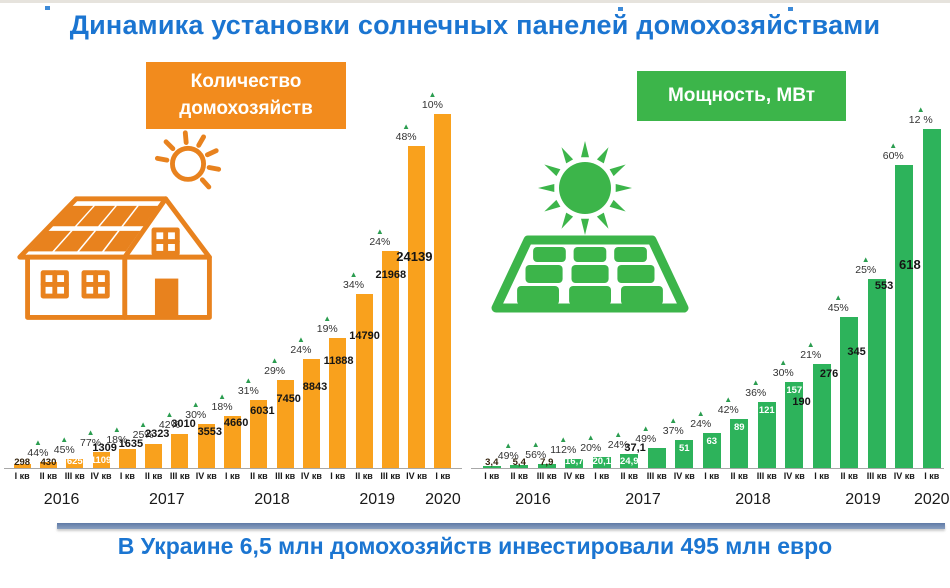 This screenshot has height=588, width=950. I want to click on bar-value-label: 14790, so click(364, 336).